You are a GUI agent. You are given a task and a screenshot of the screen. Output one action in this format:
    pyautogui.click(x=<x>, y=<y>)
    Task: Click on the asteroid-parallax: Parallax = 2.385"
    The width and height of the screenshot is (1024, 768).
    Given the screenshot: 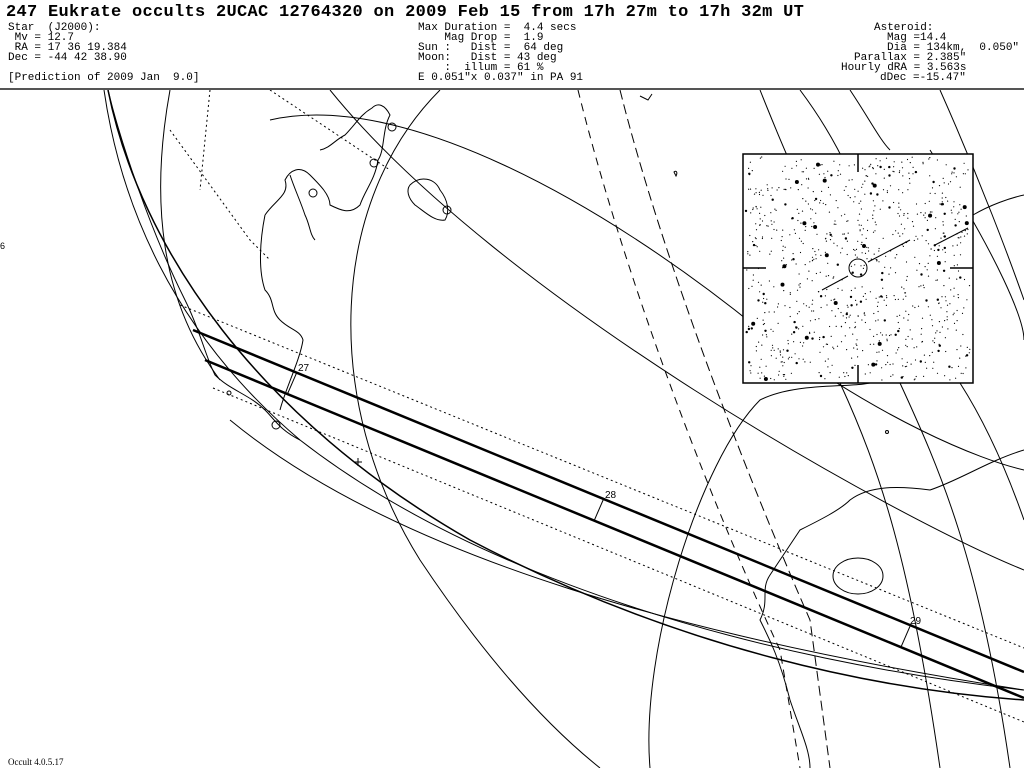 What is the action you would take?
    pyautogui.click(x=910, y=58)
    